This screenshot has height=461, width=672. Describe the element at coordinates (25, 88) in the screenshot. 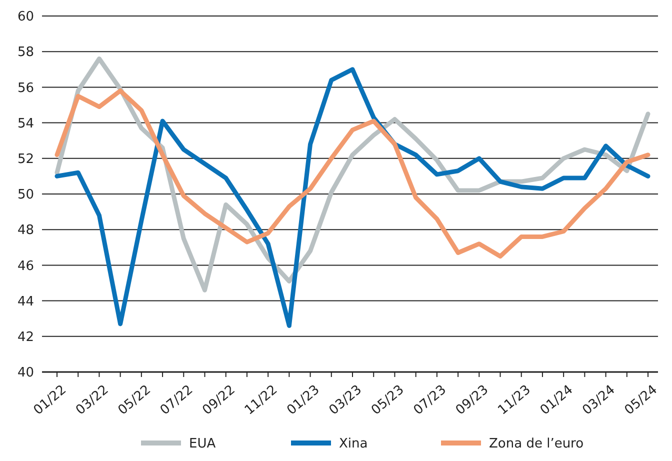

I see `y-tick-label: 56` at that location.